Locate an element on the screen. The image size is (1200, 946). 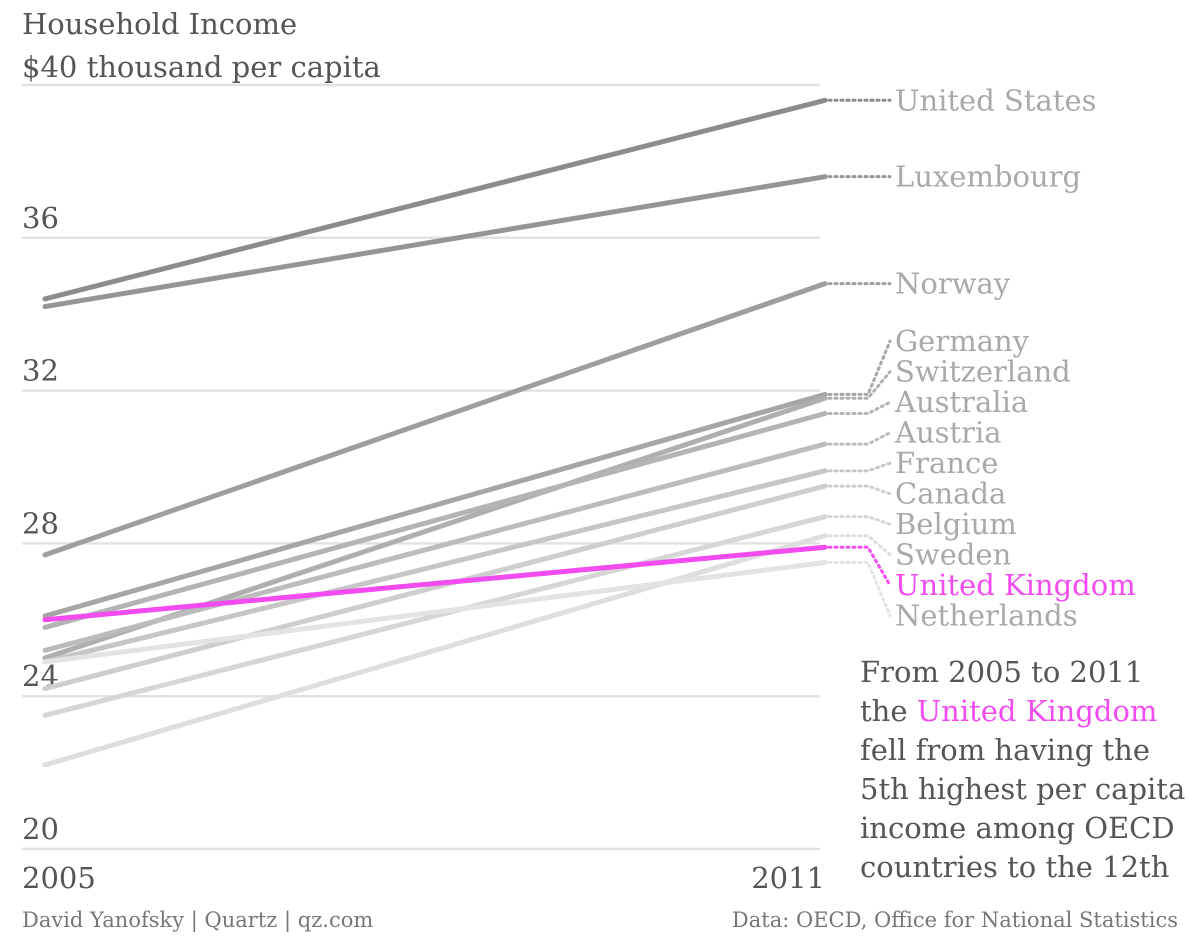
leader-netherlands is located at coordinates (859, 589).